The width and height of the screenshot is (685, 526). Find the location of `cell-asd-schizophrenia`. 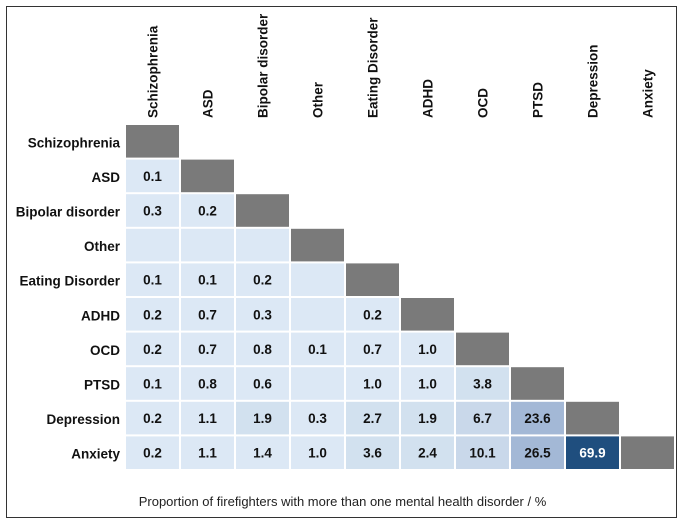

cell-asd-schizophrenia is located at coordinates (152, 176).